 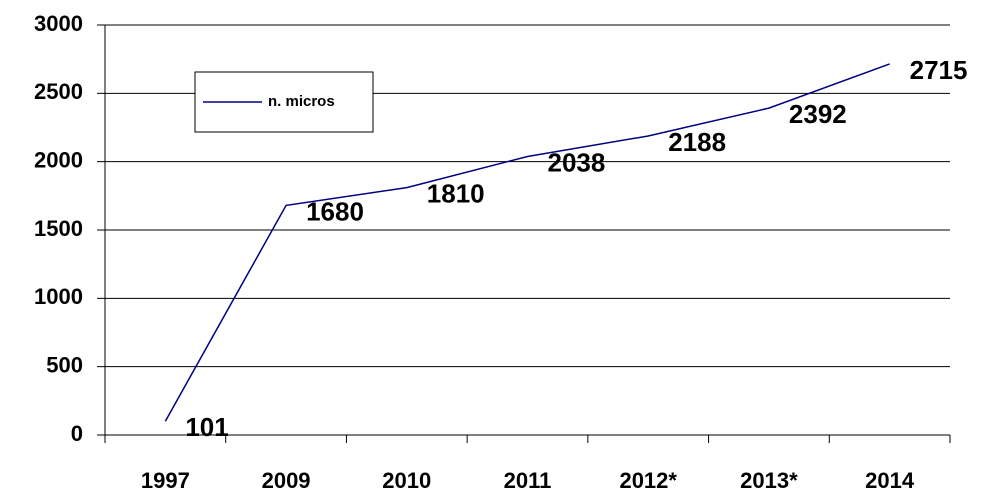 What do you see at coordinates (58, 159) in the screenshot?
I see `y-tick-label: 2000` at bounding box center [58, 159].